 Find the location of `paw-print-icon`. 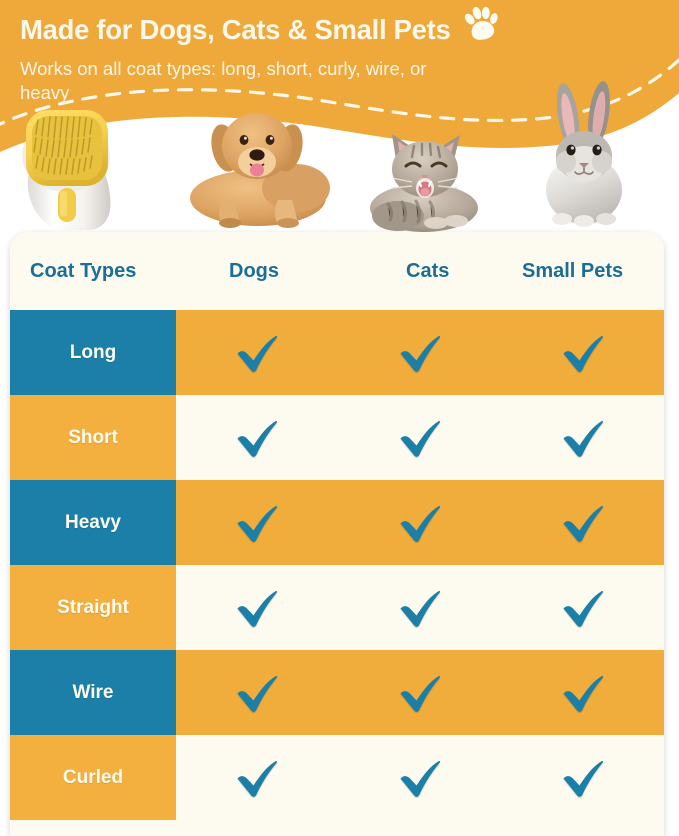

paw-print-icon is located at coordinates (481, 27).